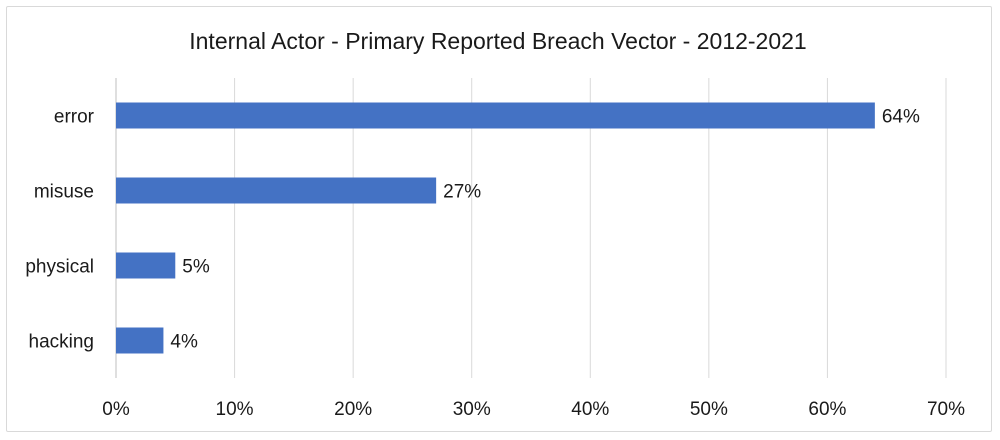 Image resolution: width=1000 pixels, height=440 pixels. Describe the element at coordinates (495, 115) in the screenshot. I see `bar-error` at that location.